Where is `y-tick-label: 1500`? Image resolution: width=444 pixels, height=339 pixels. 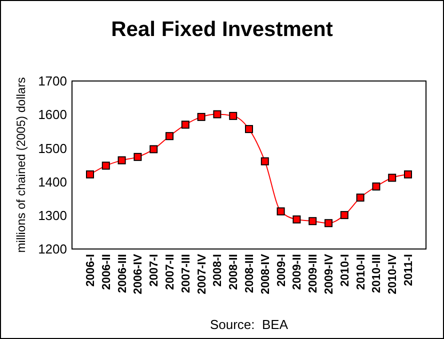 y-tick-label: 1500 is located at coordinates (52, 148).